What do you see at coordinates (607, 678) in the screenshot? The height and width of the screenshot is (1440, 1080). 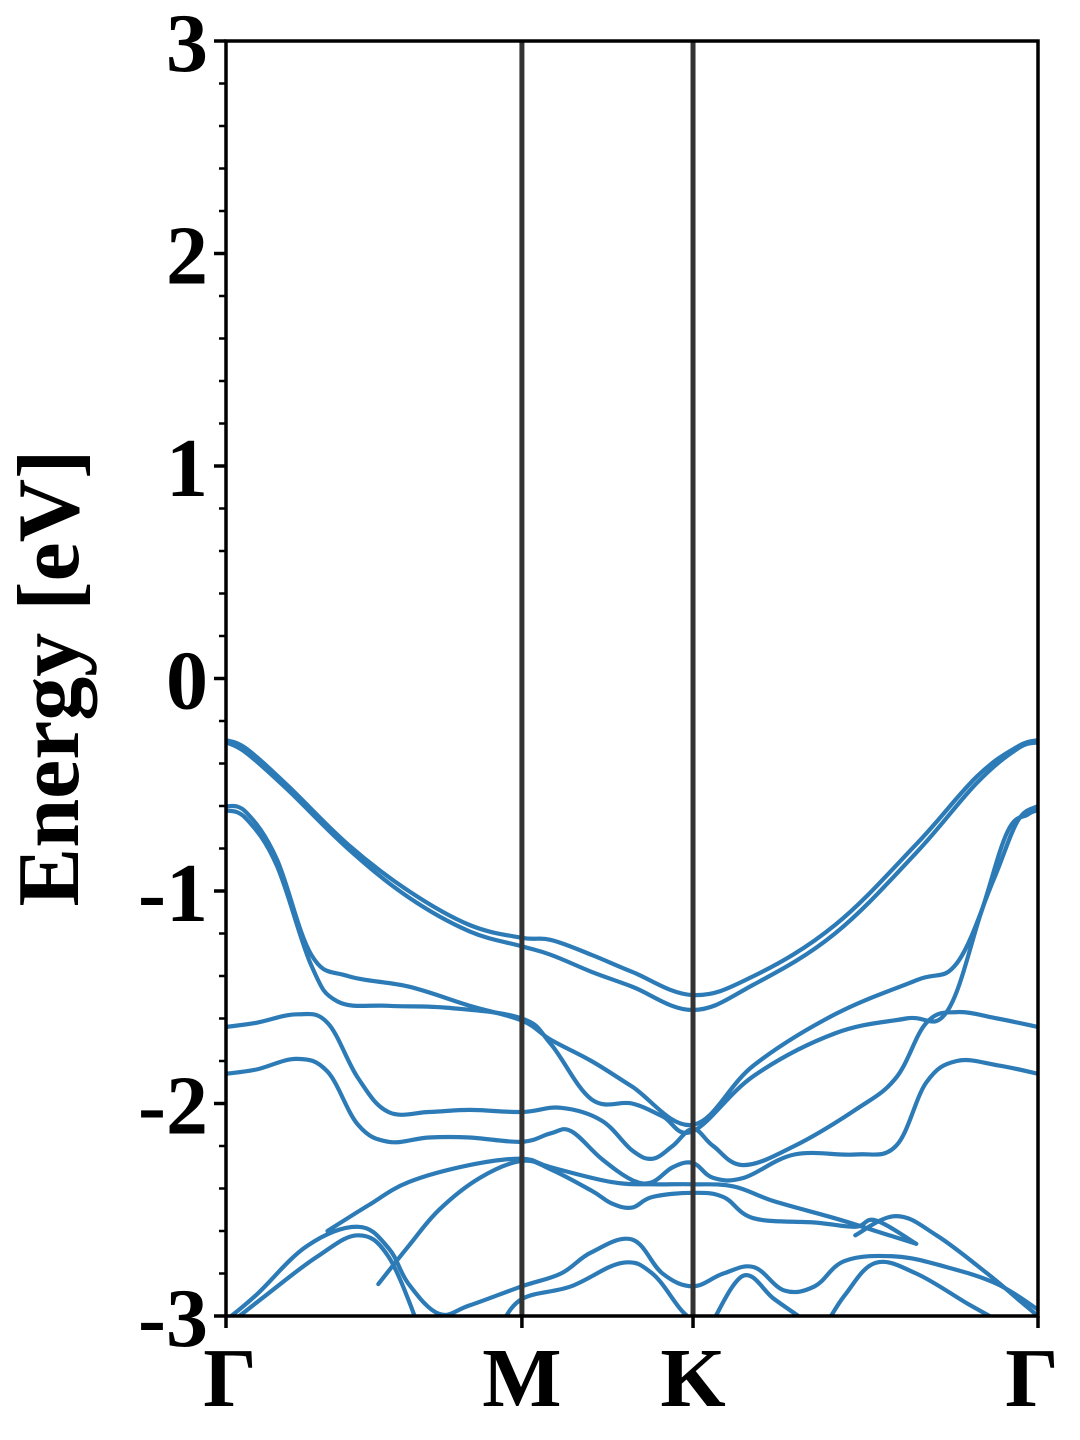 I see `high-symmetry-lines` at bounding box center [607, 678].